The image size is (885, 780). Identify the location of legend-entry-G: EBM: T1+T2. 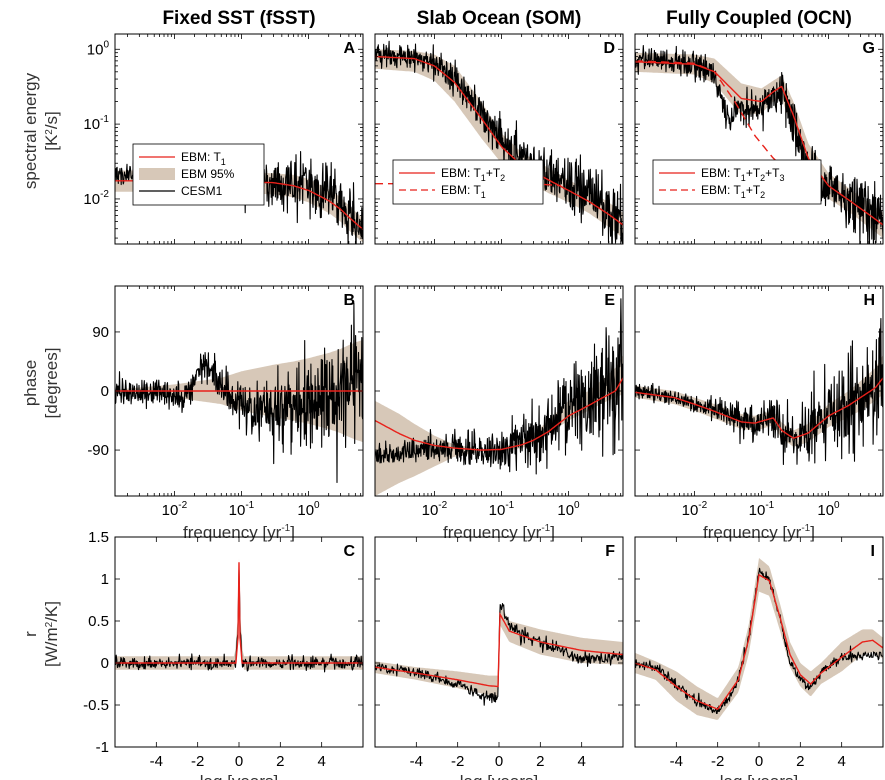
(733, 191).